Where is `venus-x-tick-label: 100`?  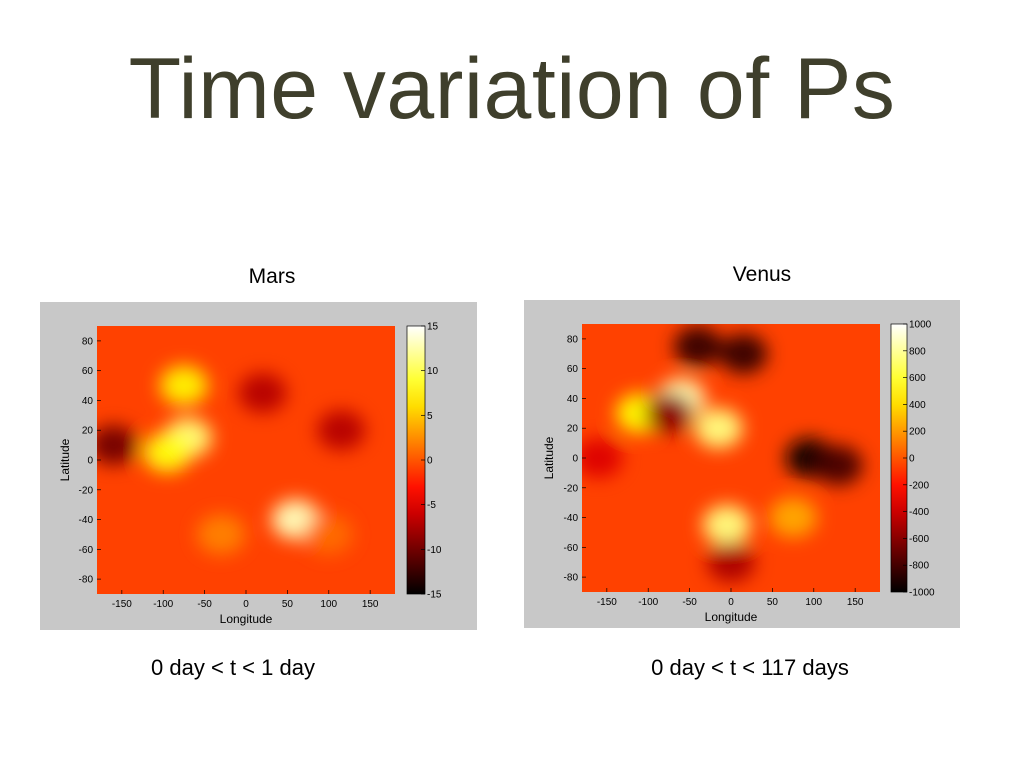 venus-x-tick-label: 100 is located at coordinates (813, 602).